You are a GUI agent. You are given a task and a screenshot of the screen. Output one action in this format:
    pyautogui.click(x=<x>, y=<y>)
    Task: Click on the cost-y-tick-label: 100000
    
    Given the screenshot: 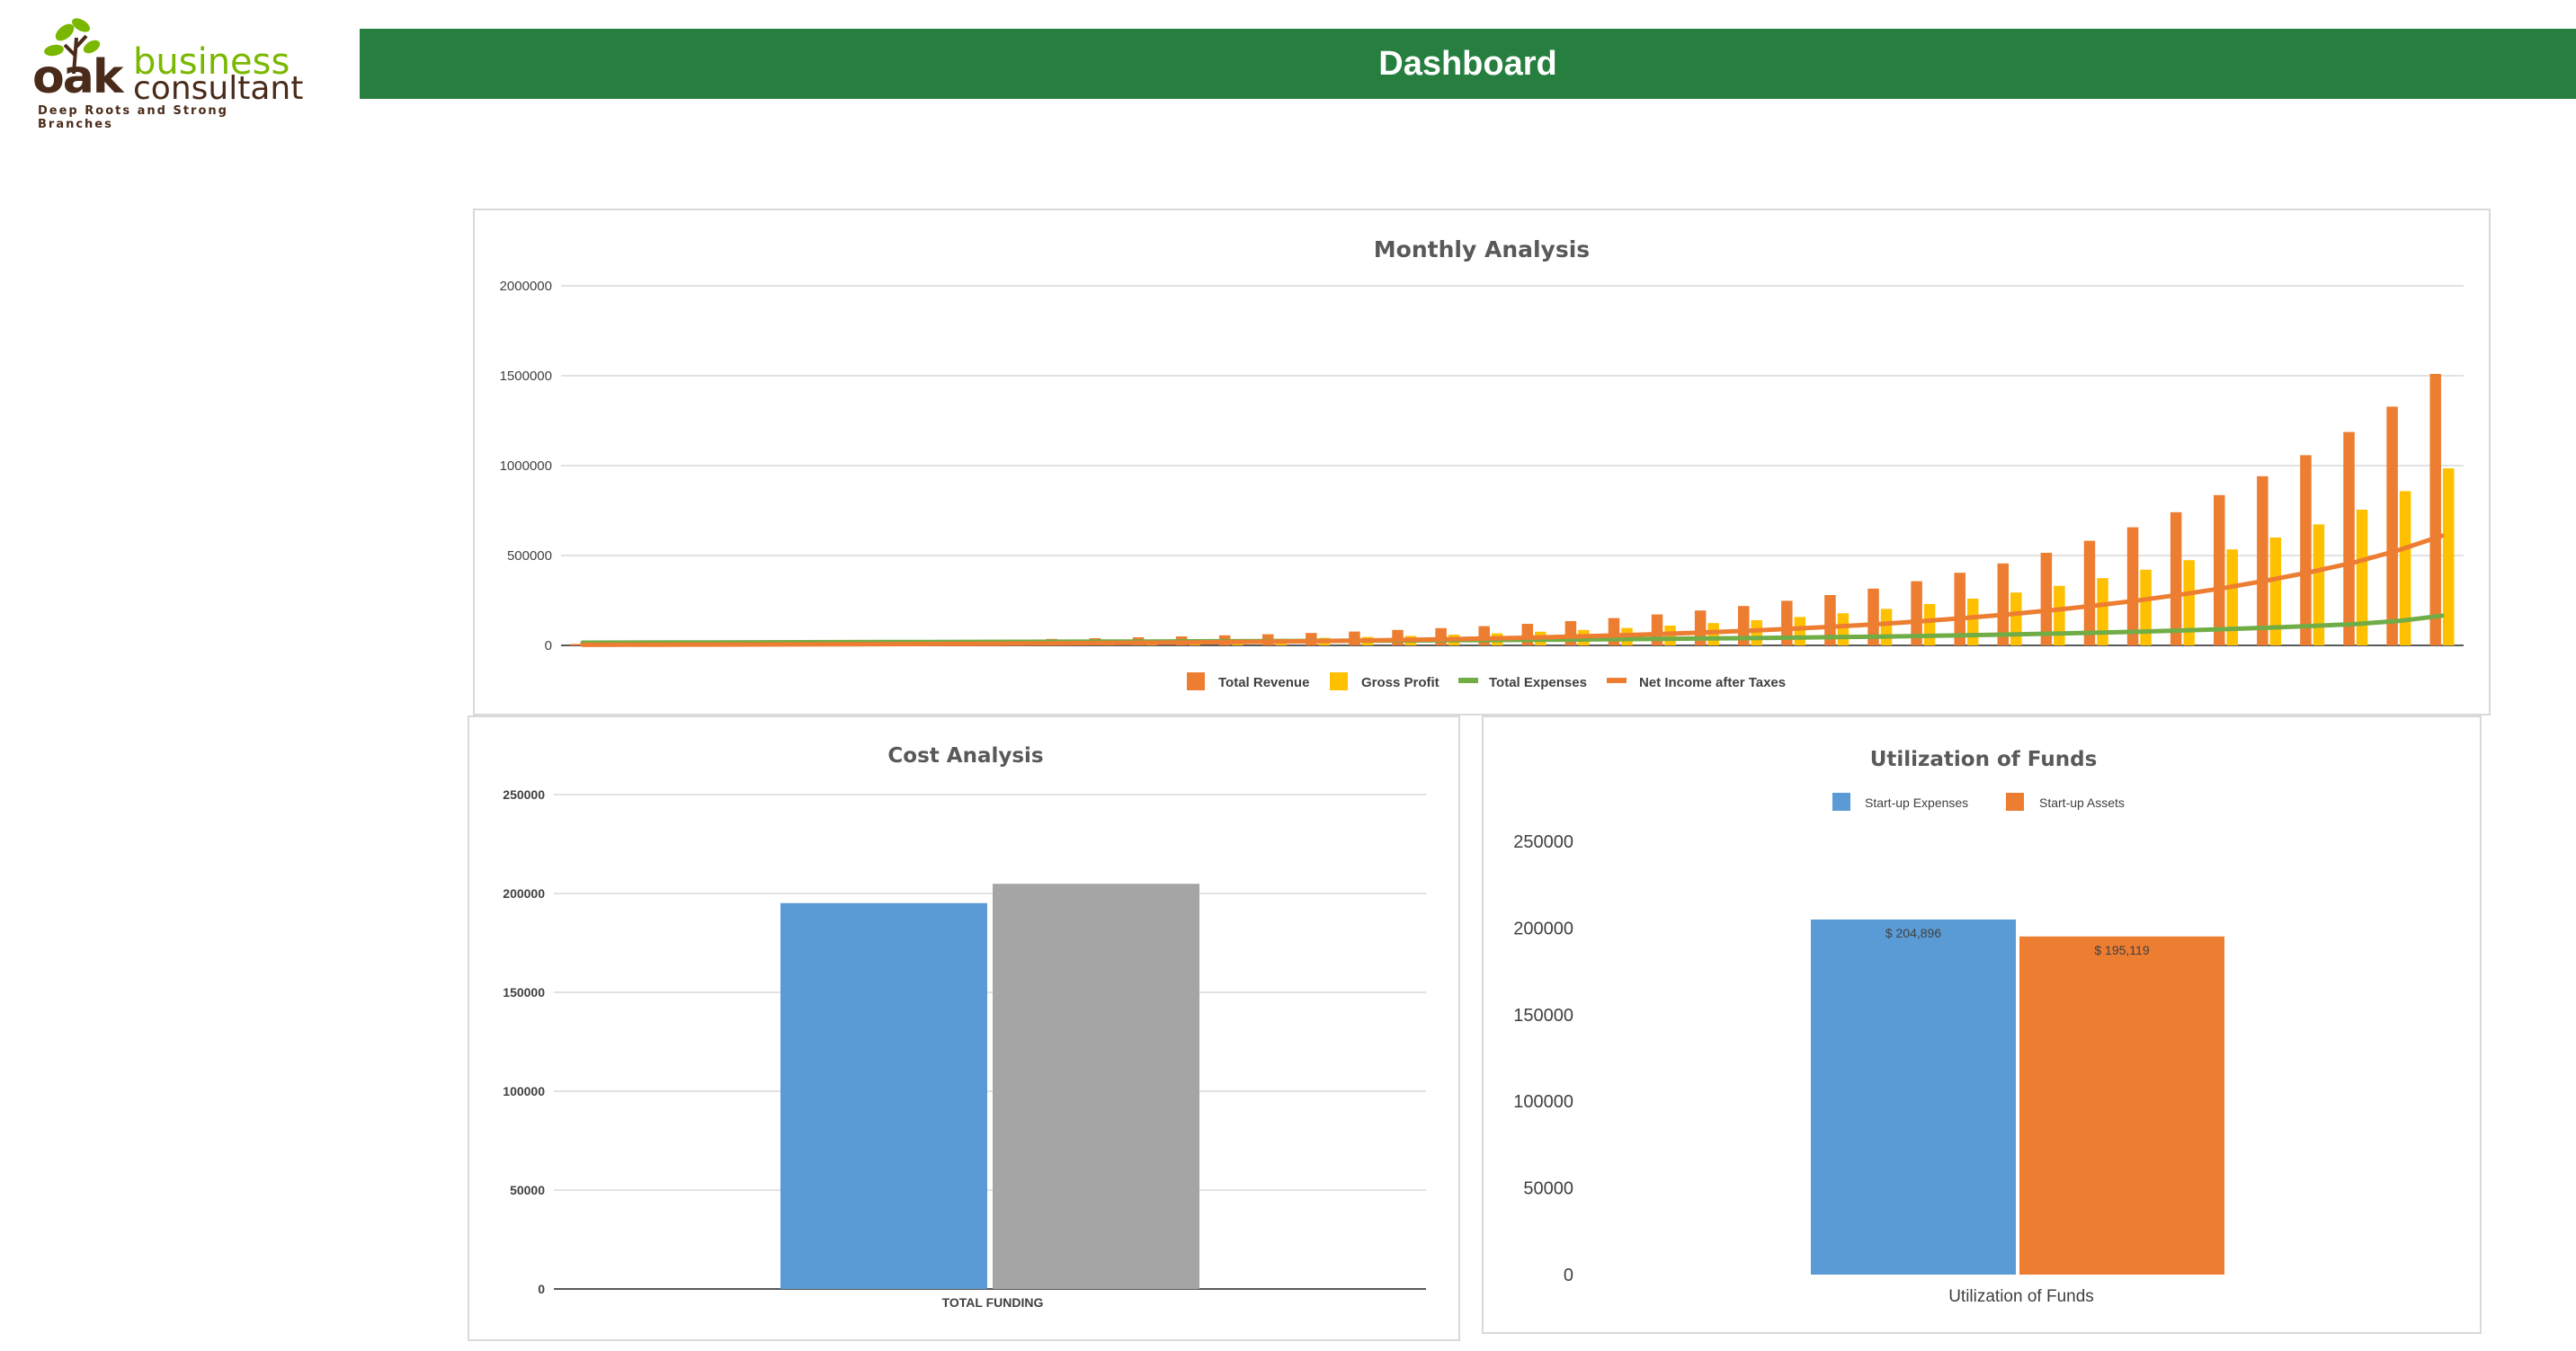 What is the action you would take?
    pyautogui.click(x=524, y=1091)
    